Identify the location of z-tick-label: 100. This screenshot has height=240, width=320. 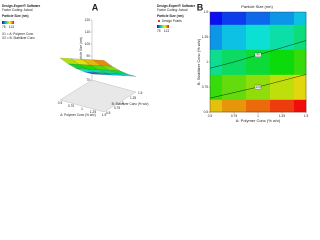
(88, 44).